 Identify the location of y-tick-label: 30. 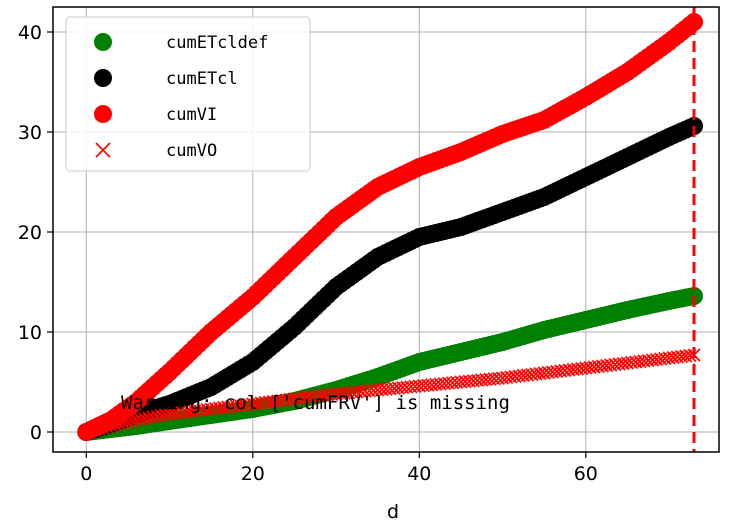
(30, 133).